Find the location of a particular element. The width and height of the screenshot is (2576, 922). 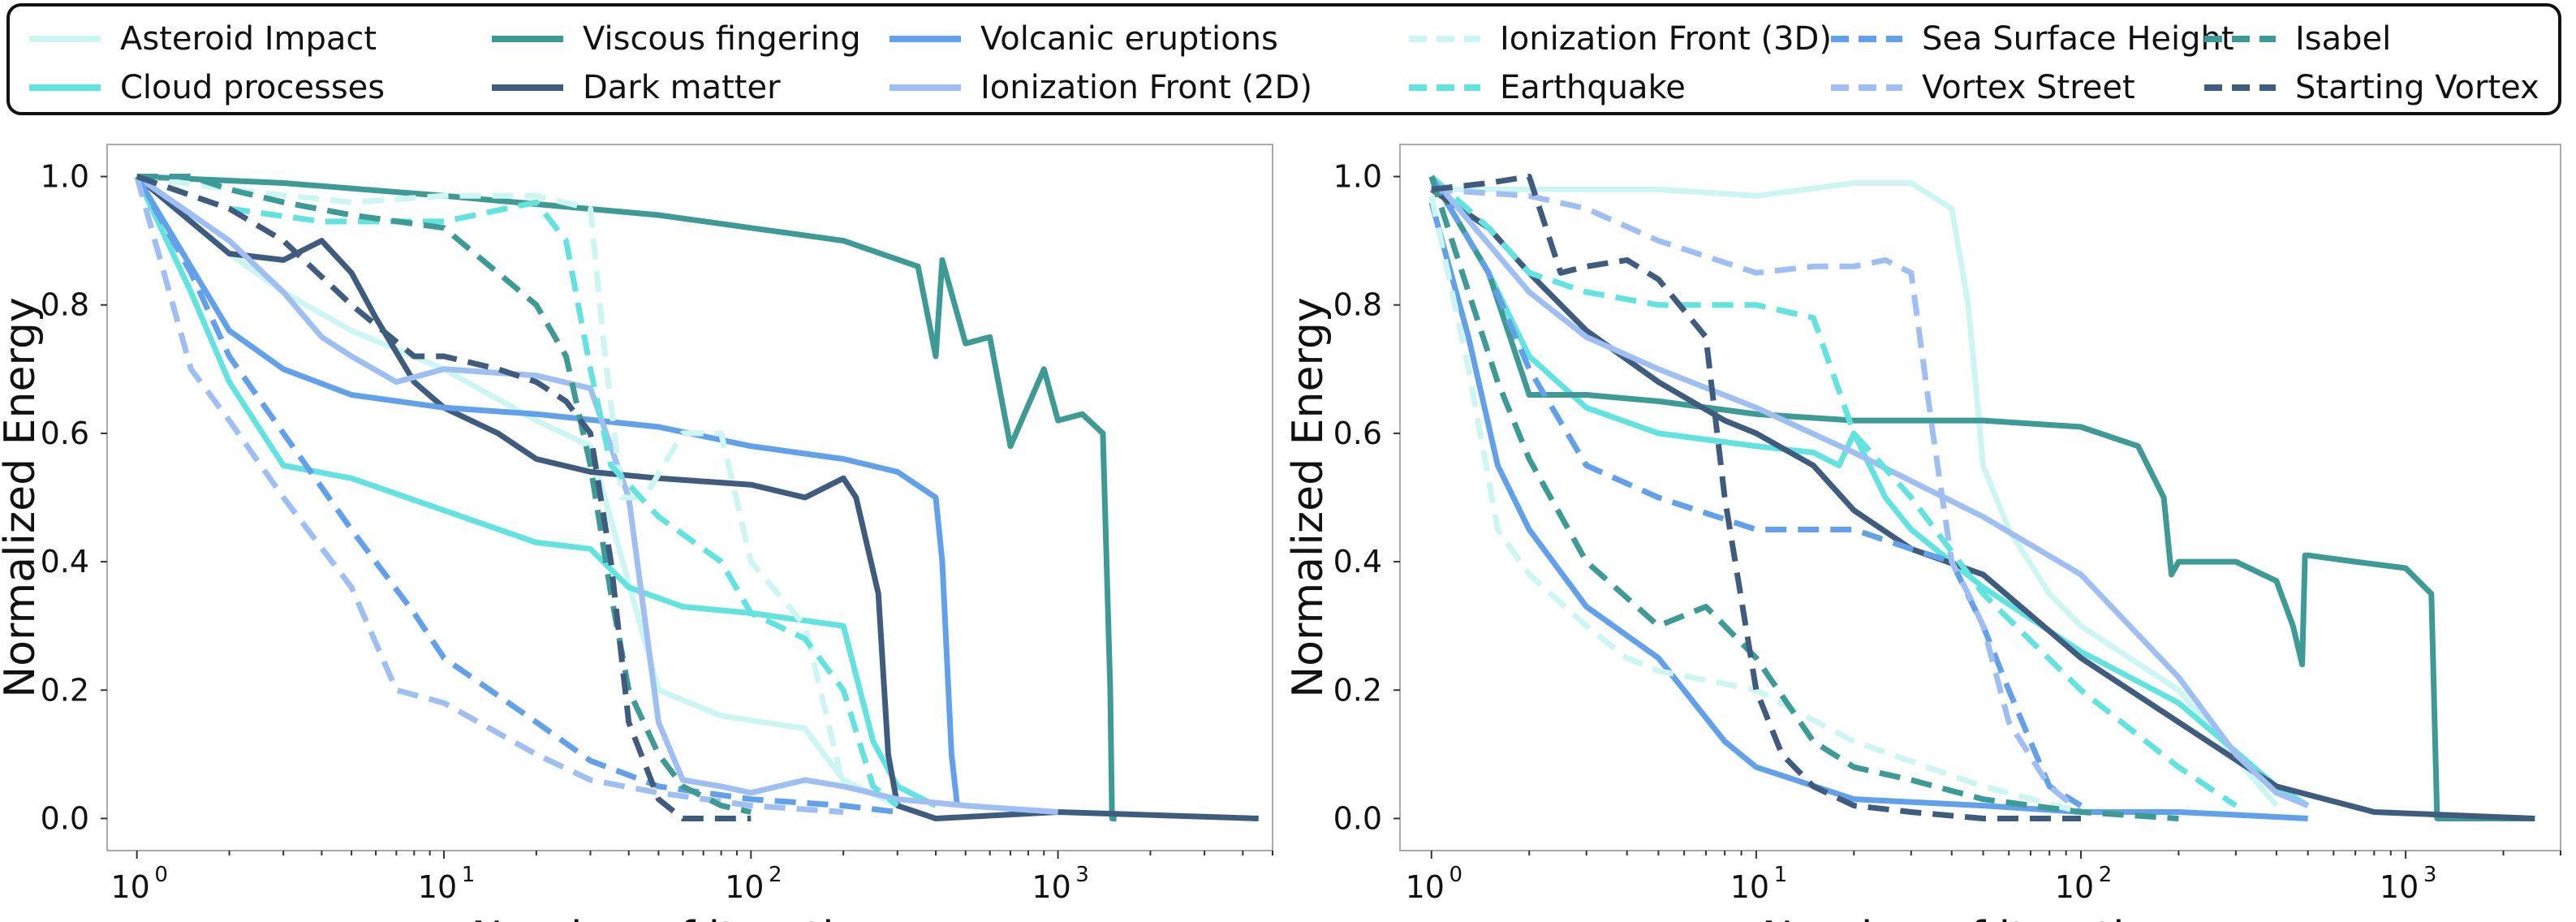

legend-item-volcanic-eruptions: Volcanic eruptions is located at coordinates (1083, 39).